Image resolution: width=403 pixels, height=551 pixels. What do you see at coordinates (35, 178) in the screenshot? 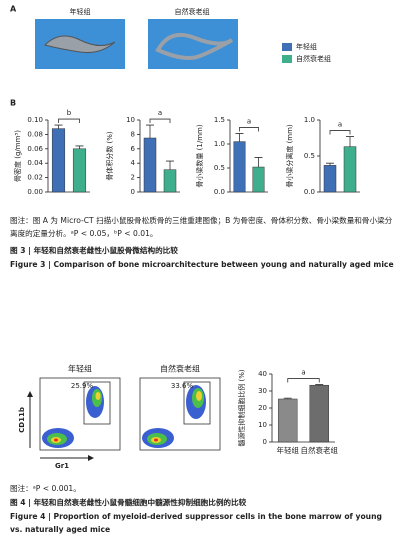
I see `y-tick-label: 0.02` at bounding box center [35, 178].